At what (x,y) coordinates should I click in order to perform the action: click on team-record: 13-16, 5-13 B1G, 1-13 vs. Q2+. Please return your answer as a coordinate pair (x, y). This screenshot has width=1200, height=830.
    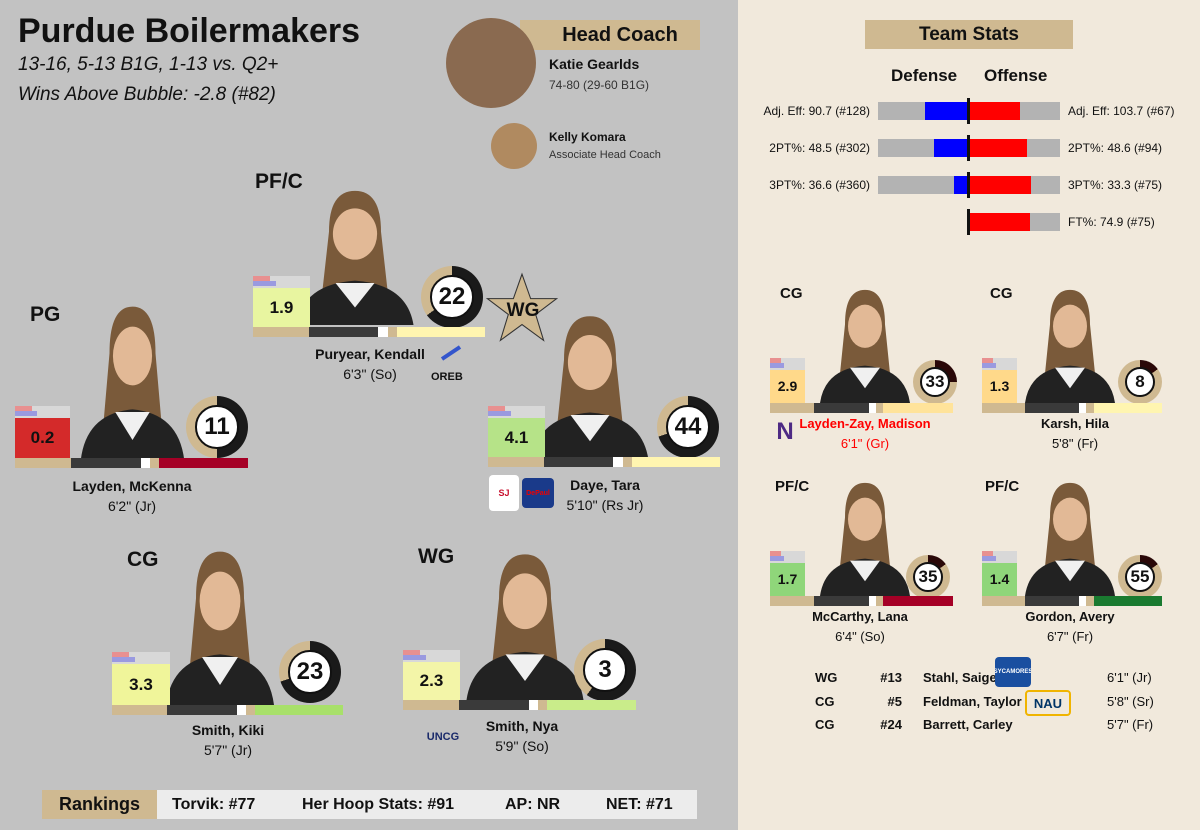
    Looking at the image, I should click on (148, 64).